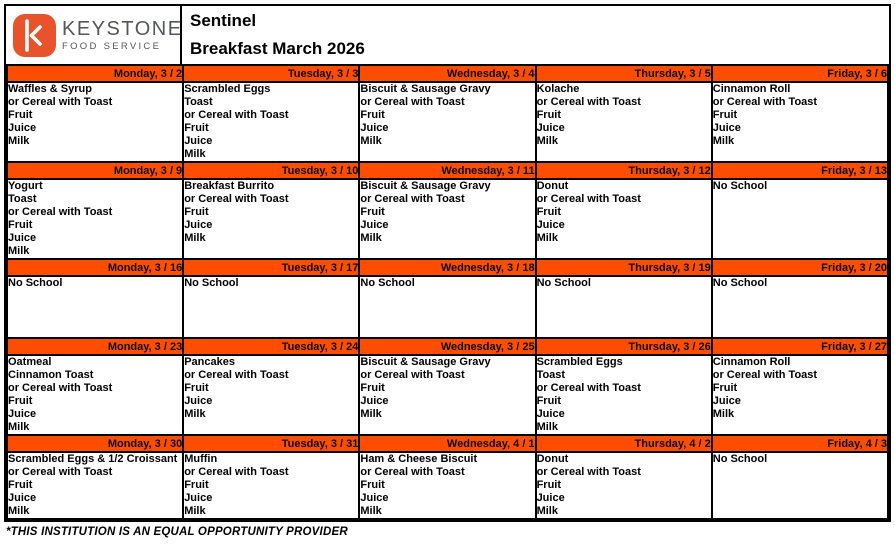 The height and width of the screenshot is (554, 895). I want to click on menu-item: Ham & Cheese Biscuit, so click(419, 459).